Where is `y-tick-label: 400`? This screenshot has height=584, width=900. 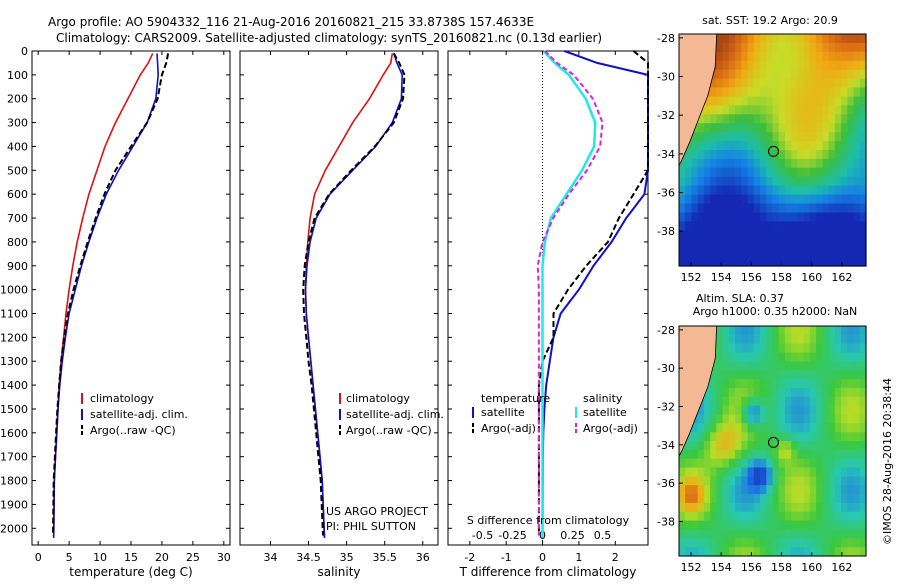
y-tick-label: 400 is located at coordinates (17, 146).